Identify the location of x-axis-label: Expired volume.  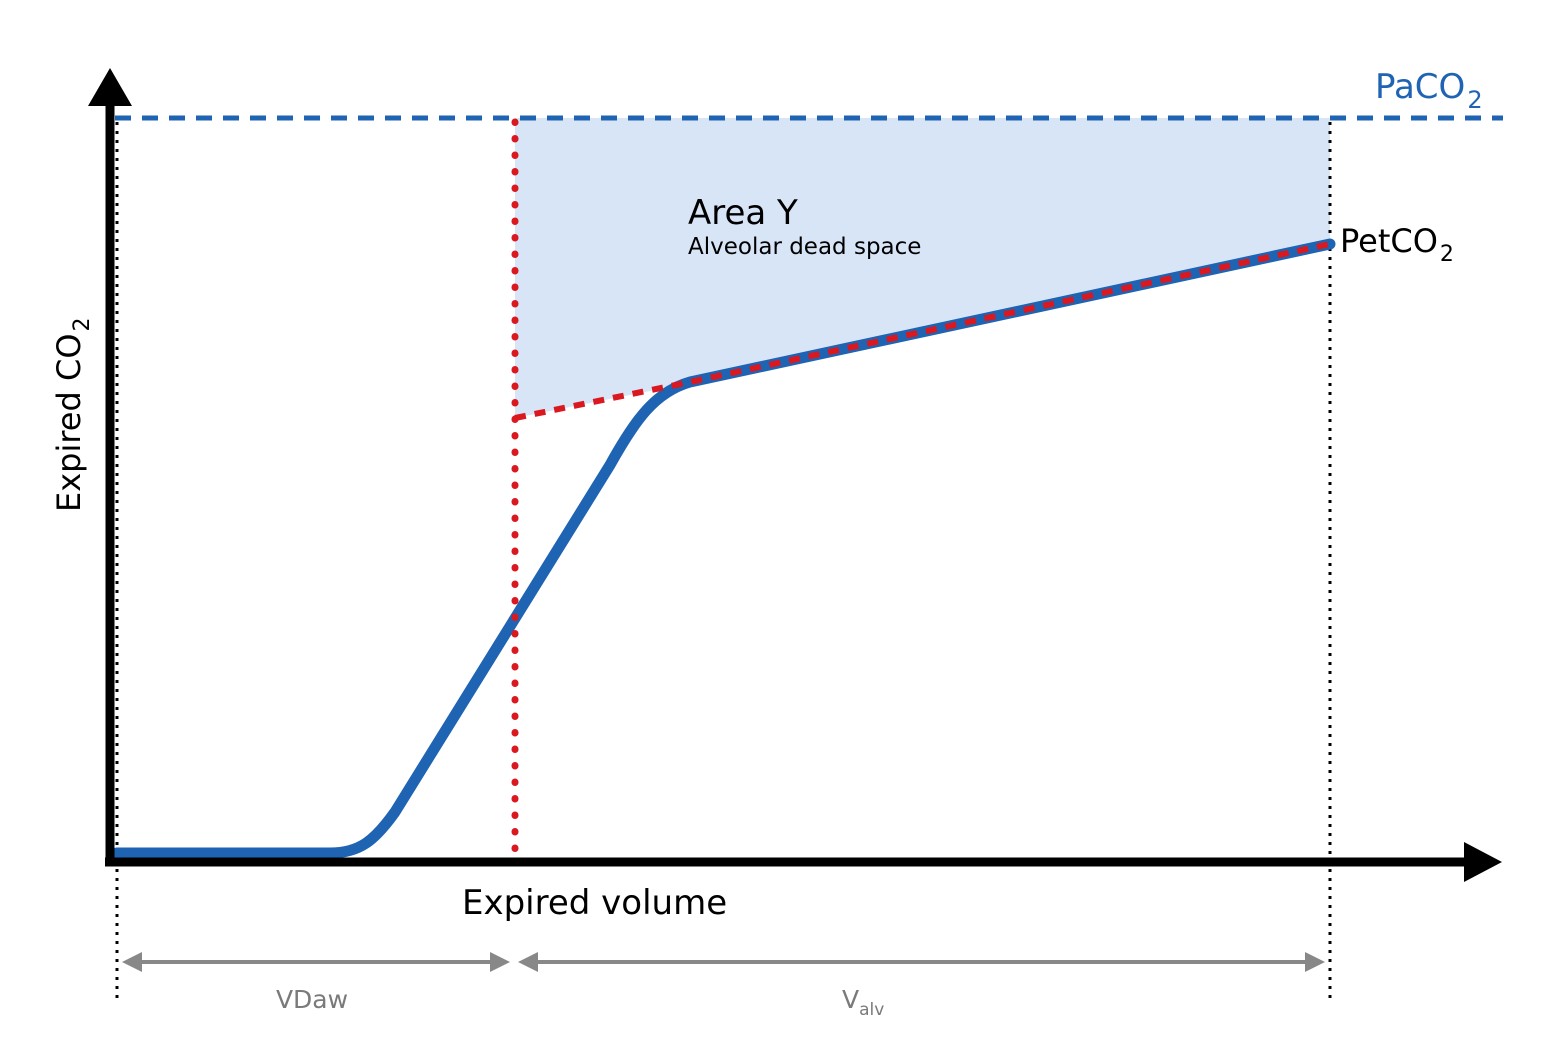
(594, 903).